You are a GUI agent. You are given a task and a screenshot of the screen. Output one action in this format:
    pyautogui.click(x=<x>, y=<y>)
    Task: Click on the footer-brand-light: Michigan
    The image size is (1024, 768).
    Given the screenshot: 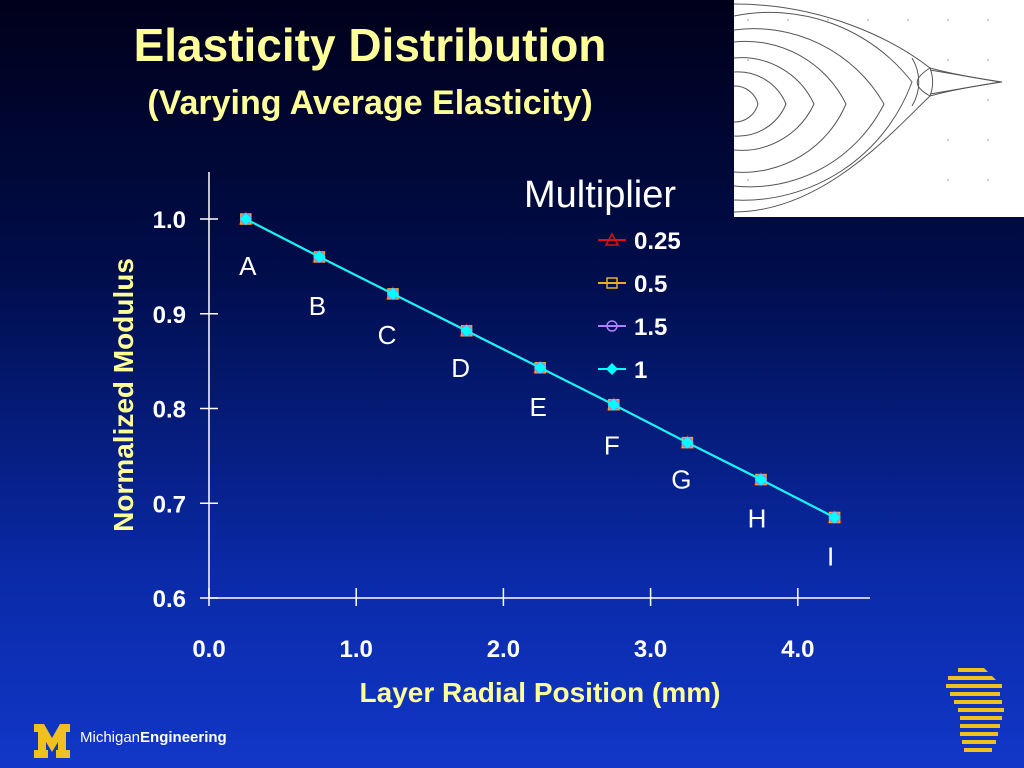 What is the action you would take?
    pyautogui.click(x=110, y=737)
    